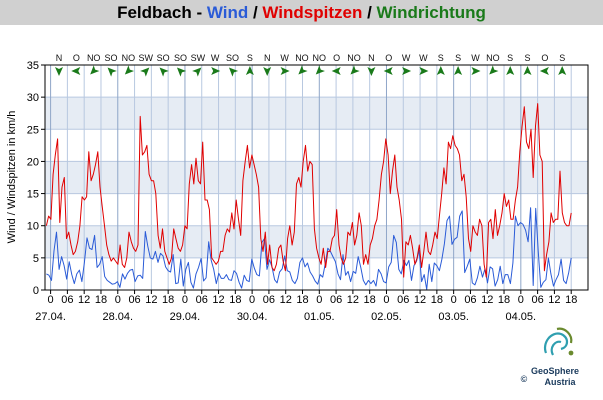  I want to click on geosphere-logo: GeoSphere Austria ©, so click(550, 357).